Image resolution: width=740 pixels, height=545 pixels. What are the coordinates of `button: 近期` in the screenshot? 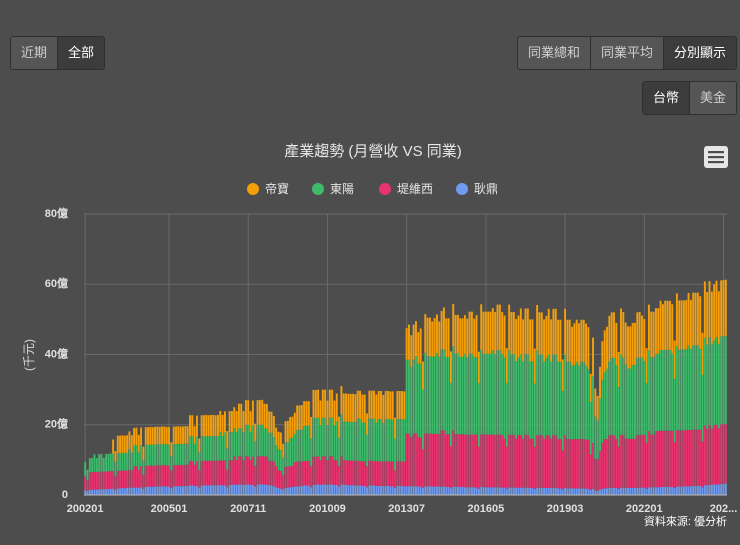 It's located at (34, 53).